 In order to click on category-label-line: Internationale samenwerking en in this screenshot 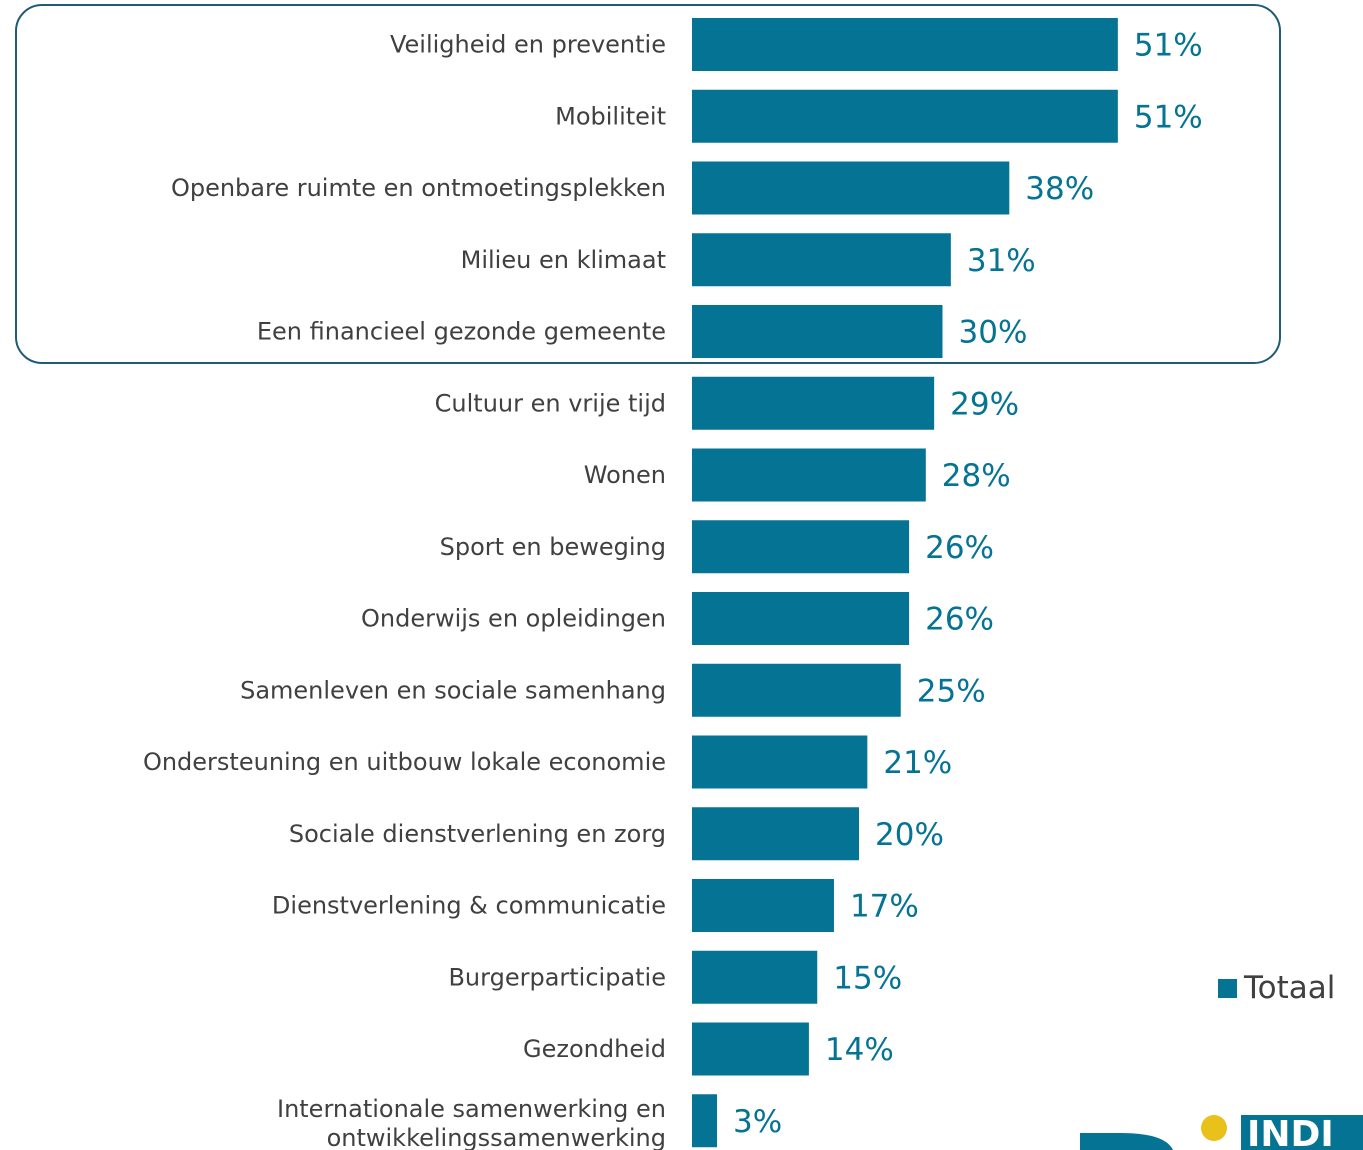, I will do `click(471, 1109)`.